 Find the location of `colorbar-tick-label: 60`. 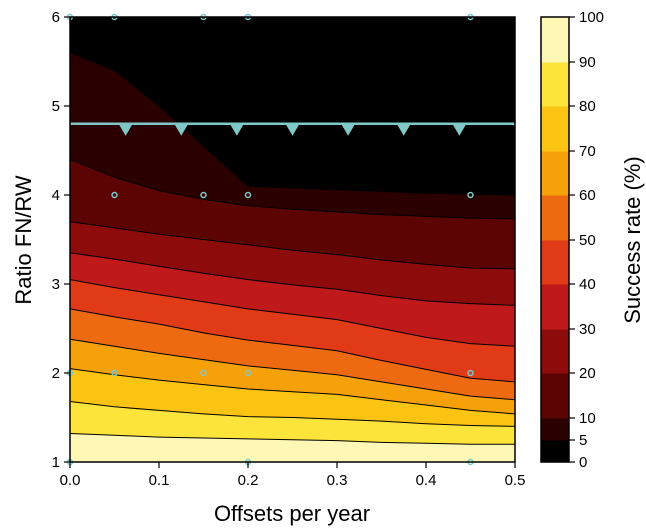

colorbar-tick-label: 60 is located at coordinates (587, 195).